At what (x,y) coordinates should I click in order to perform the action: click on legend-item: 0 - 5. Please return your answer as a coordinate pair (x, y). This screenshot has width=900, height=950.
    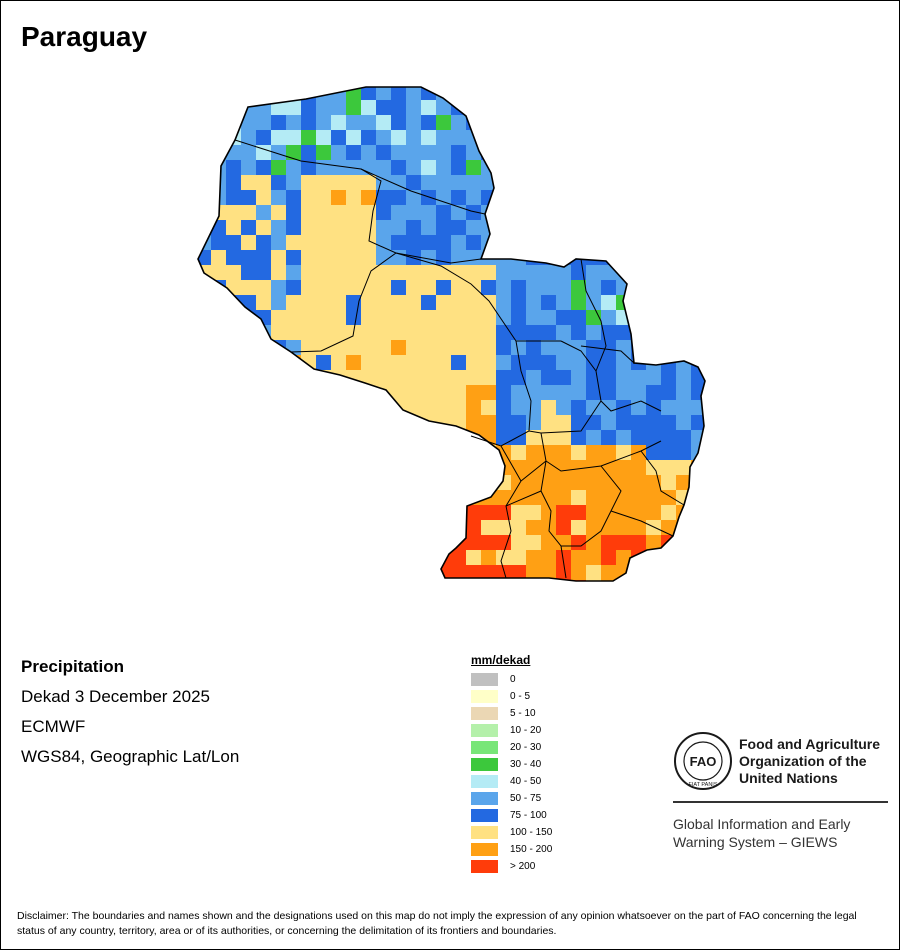
    Looking at the image, I should click on (511, 696).